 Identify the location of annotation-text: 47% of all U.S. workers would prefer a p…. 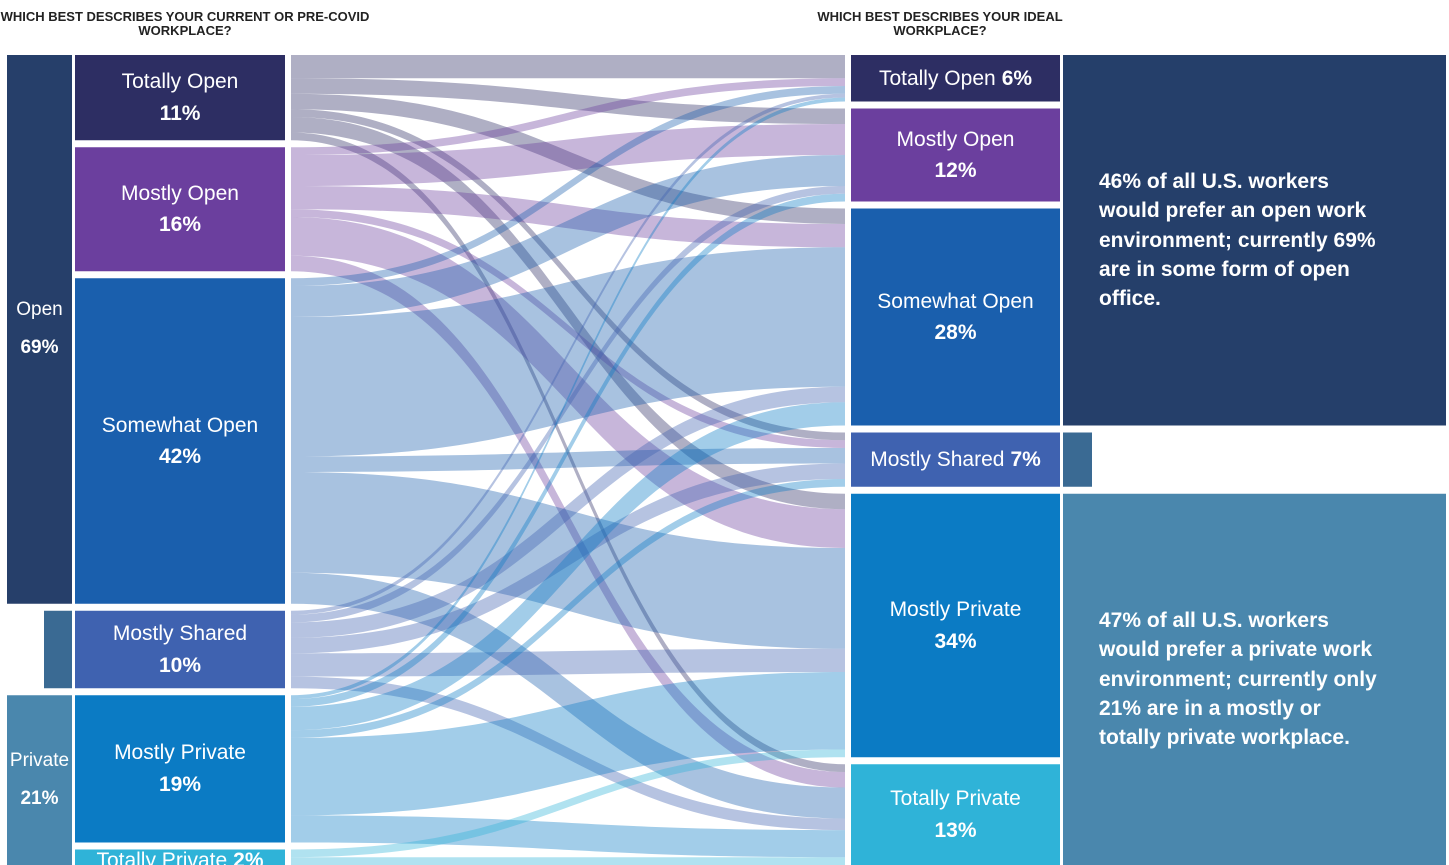
(1238, 679).